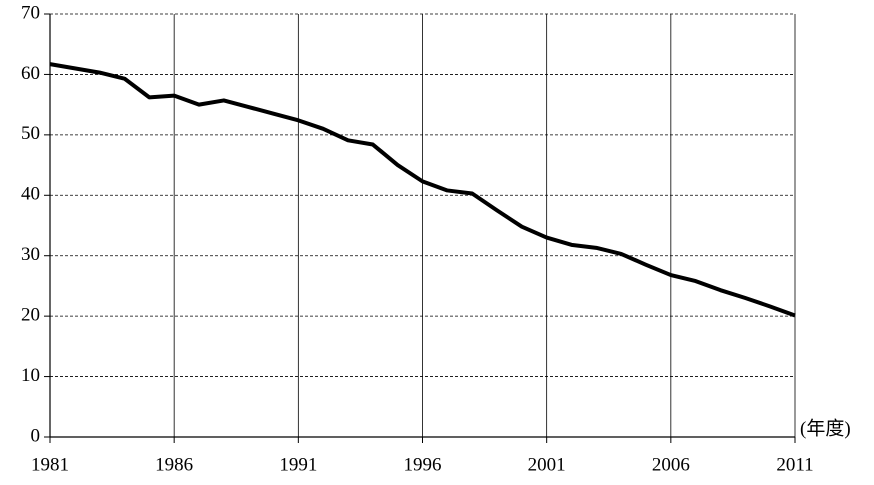  I want to click on x-tick-label: 2011, so click(794, 464).